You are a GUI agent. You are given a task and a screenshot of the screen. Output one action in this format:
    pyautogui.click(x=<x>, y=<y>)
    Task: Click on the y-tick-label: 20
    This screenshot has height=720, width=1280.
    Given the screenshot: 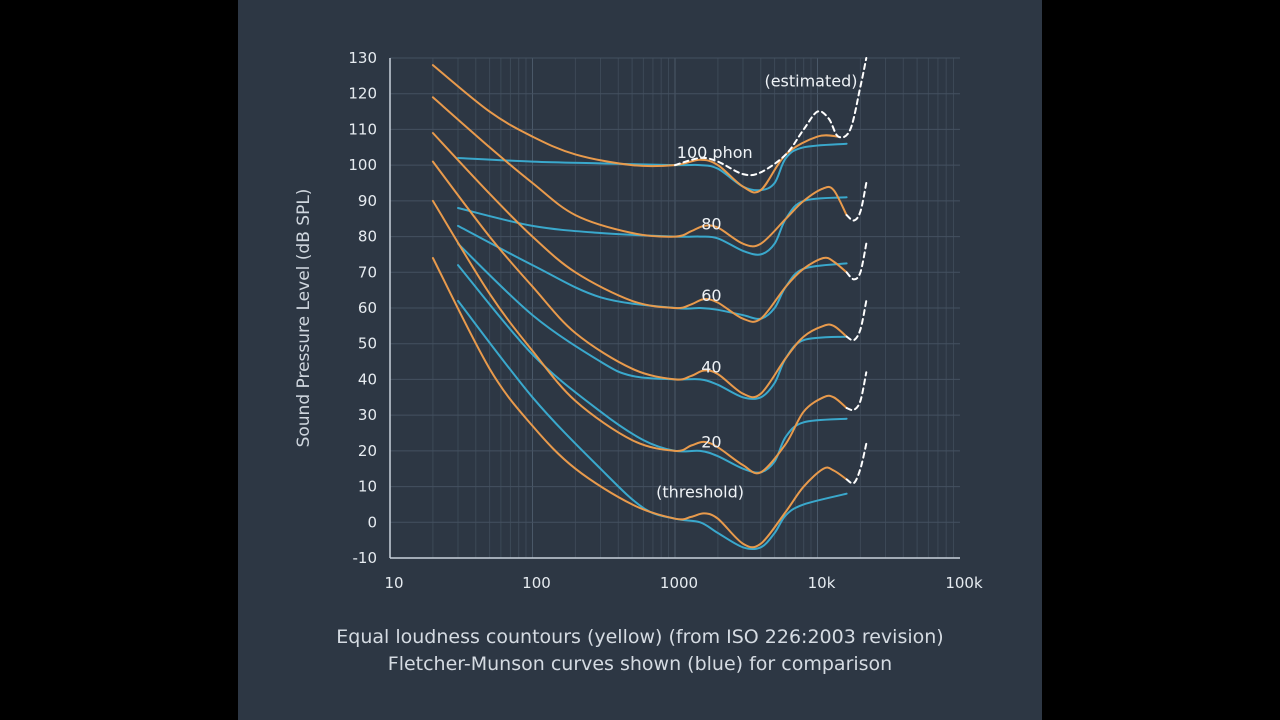 What is the action you would take?
    pyautogui.click(x=367, y=451)
    